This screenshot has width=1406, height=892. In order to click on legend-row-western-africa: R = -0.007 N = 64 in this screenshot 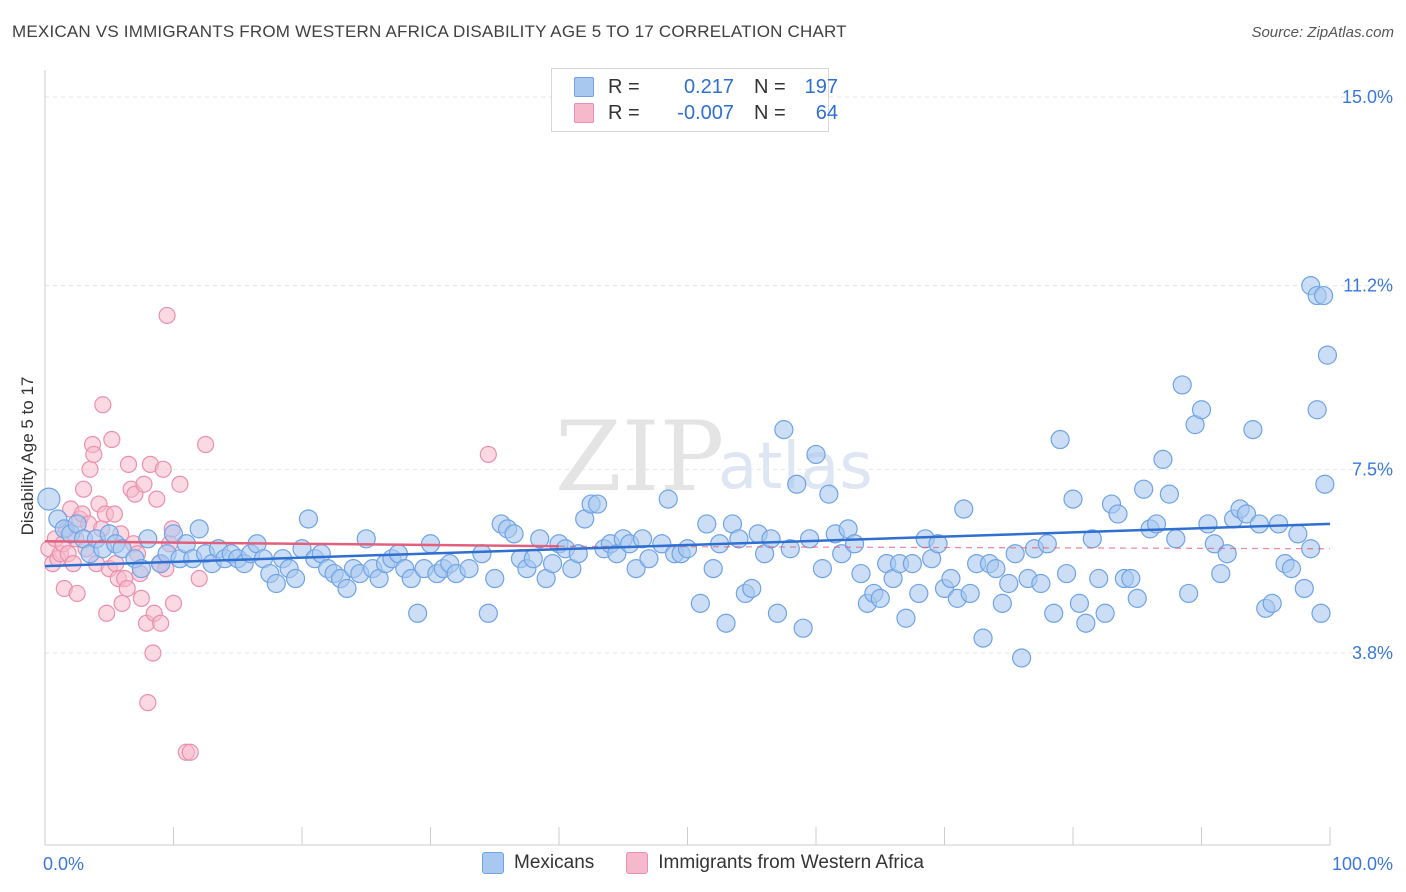, I will do `click(706, 113)`.